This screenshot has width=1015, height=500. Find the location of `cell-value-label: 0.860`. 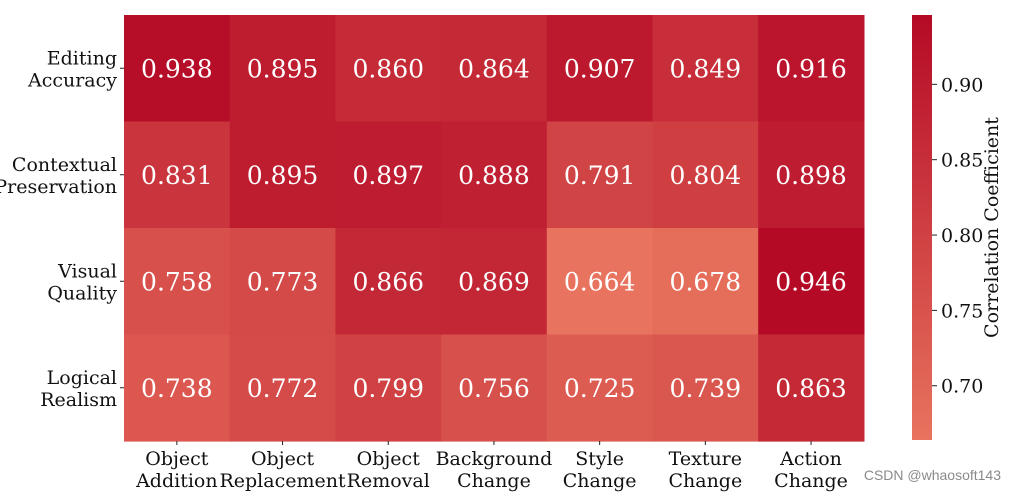

cell-value-label: 0.860 is located at coordinates (388, 68).